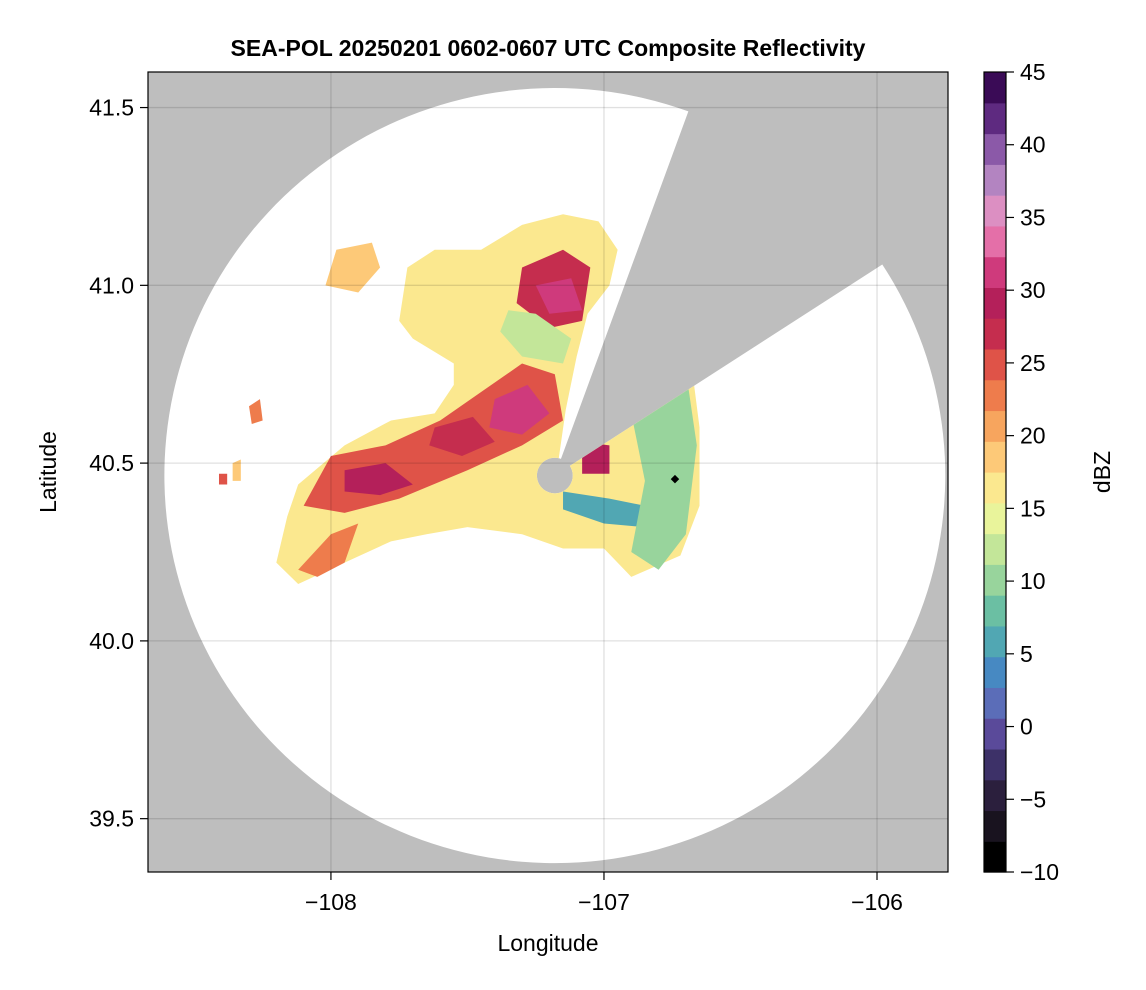 The width and height of the screenshot is (1146, 990). I want to click on colorbar-label: dBZ, so click(1102, 472).